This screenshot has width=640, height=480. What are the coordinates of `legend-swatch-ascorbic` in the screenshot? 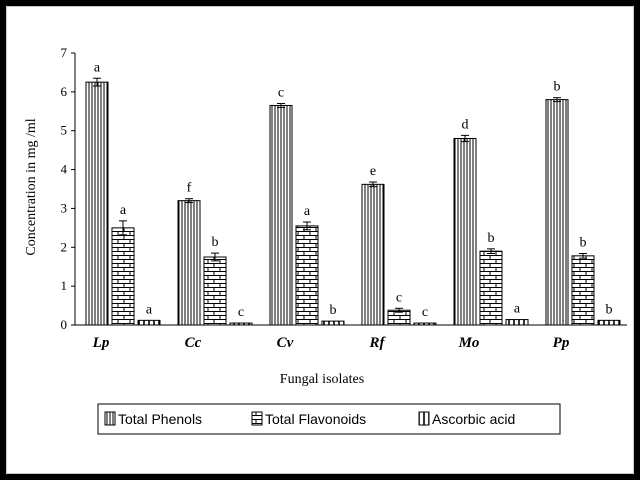 It's located at (424, 418).